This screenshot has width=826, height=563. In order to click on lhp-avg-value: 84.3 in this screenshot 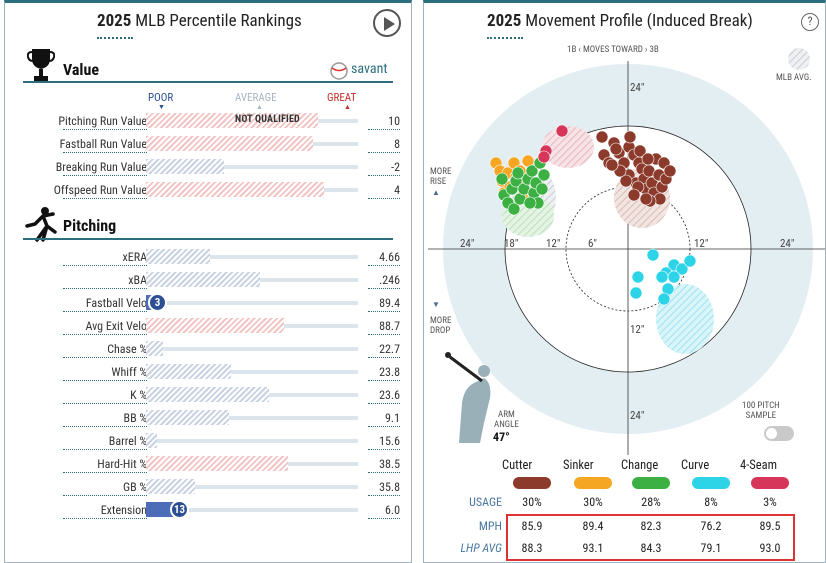, I will do `click(651, 548)`.